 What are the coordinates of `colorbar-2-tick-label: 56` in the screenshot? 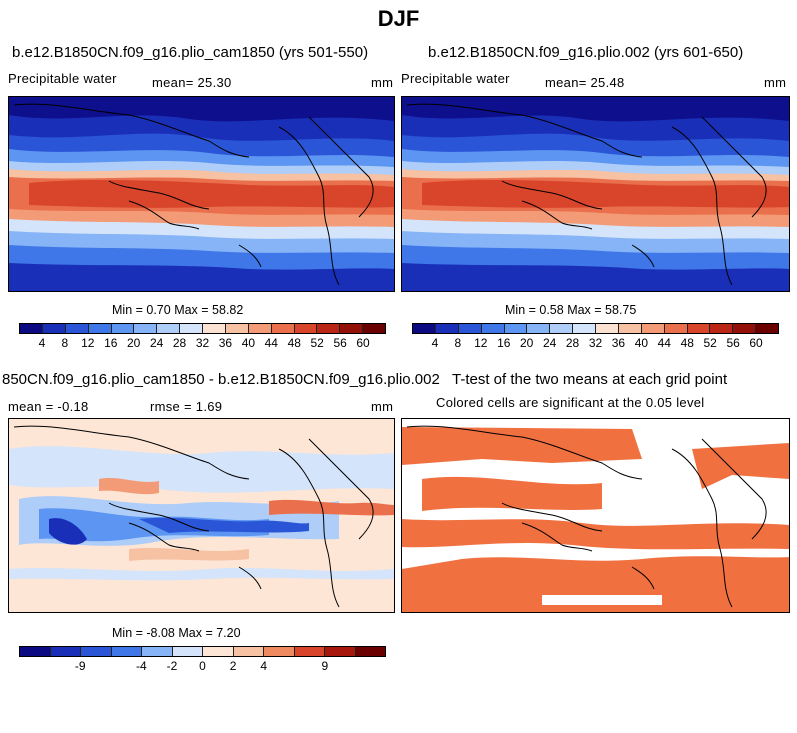 It's located at (733, 343).